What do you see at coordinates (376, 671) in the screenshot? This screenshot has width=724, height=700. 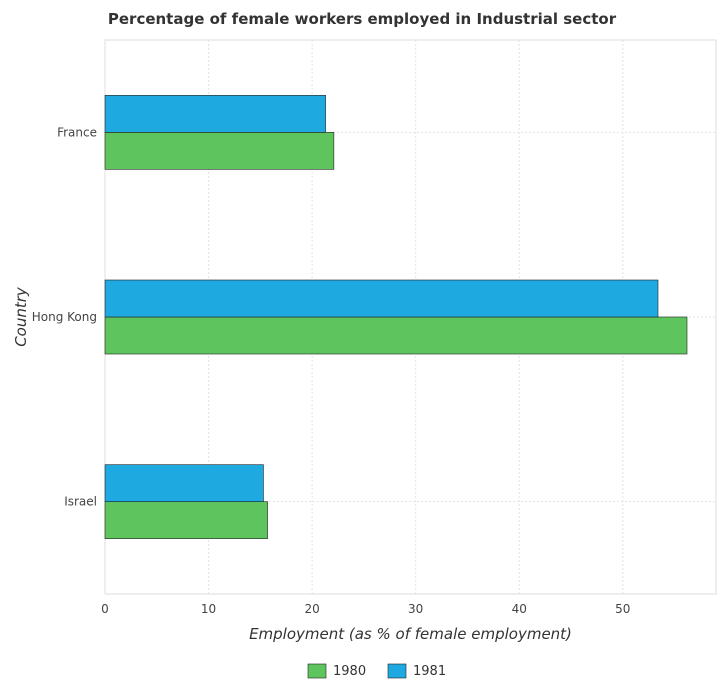 I see `legend: 1980 1981` at bounding box center [376, 671].